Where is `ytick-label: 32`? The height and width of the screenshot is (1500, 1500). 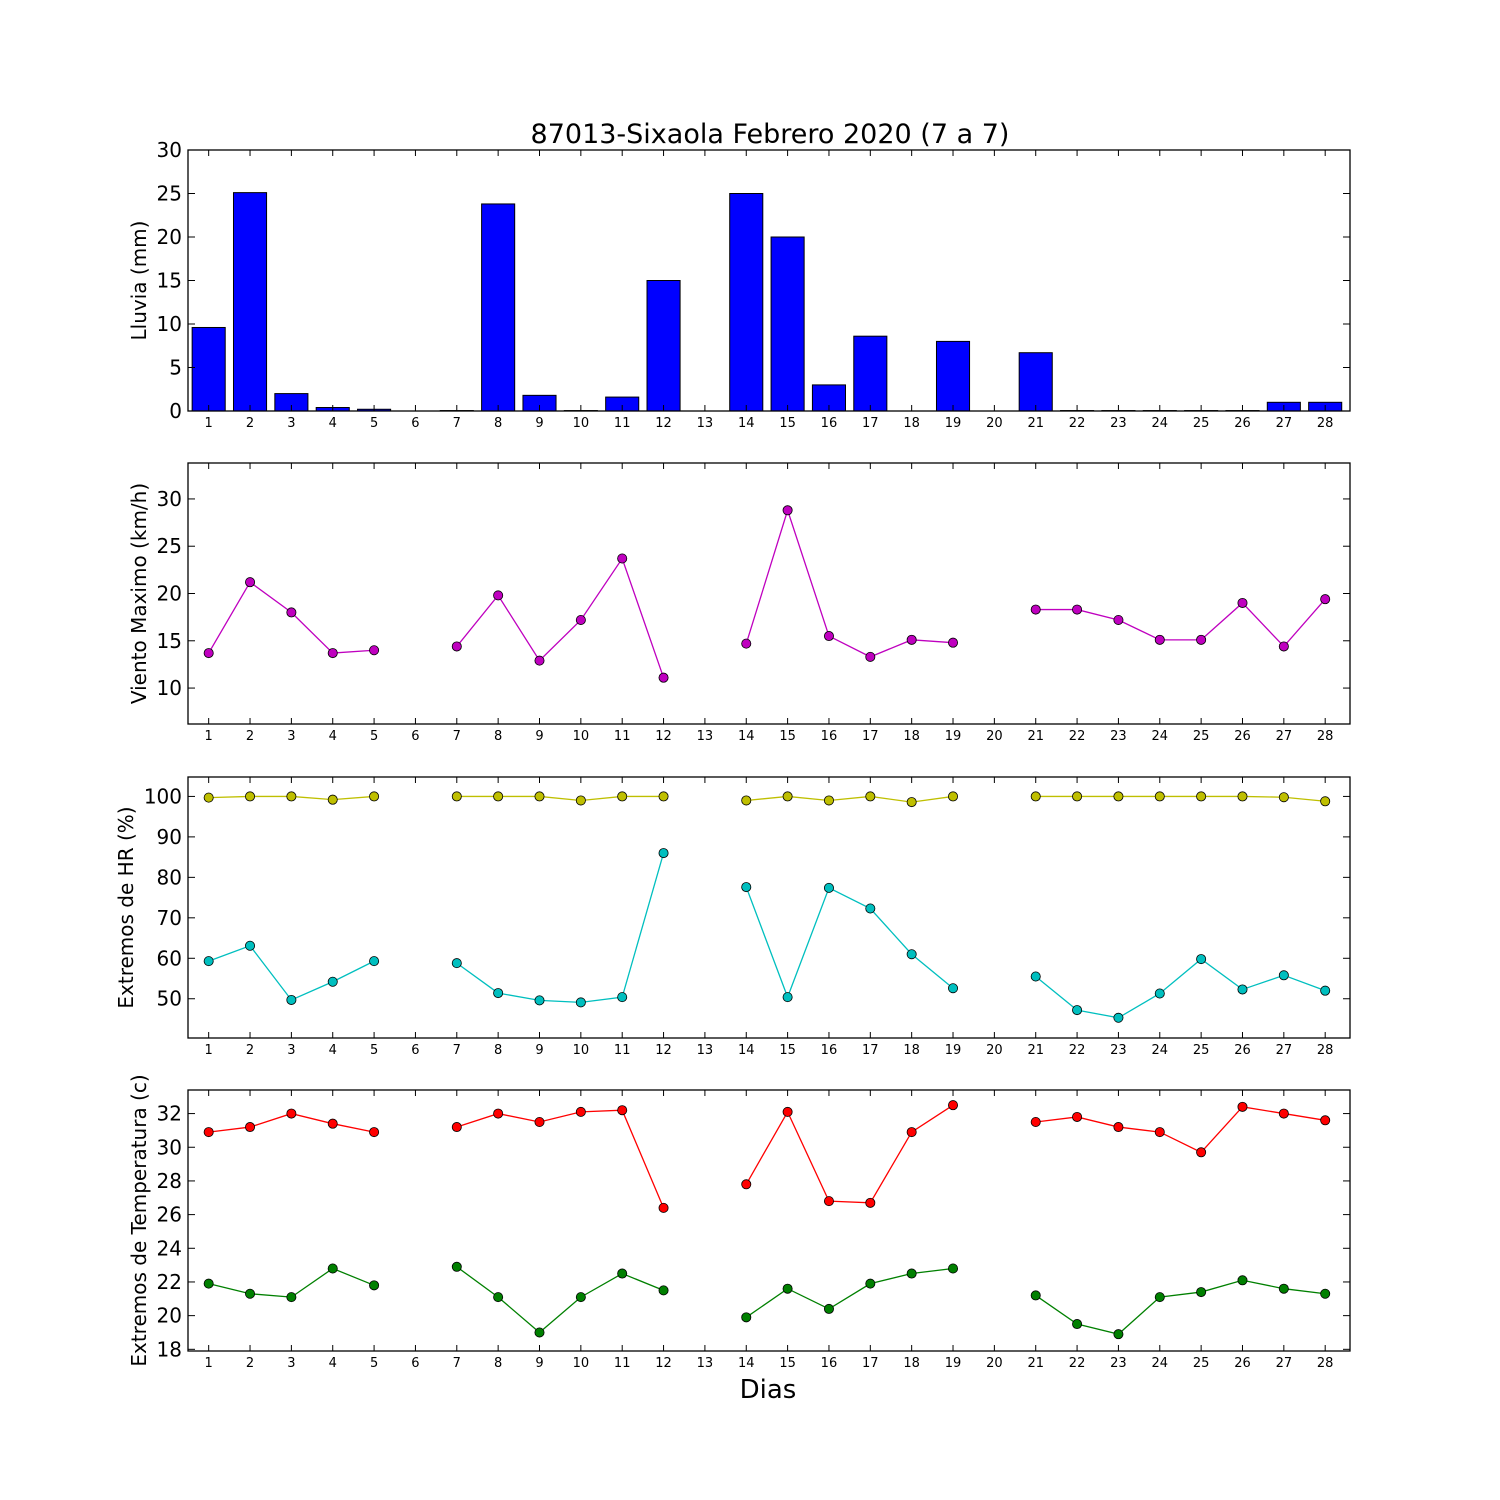
ytick-label: 32 is located at coordinates (169, 1114).